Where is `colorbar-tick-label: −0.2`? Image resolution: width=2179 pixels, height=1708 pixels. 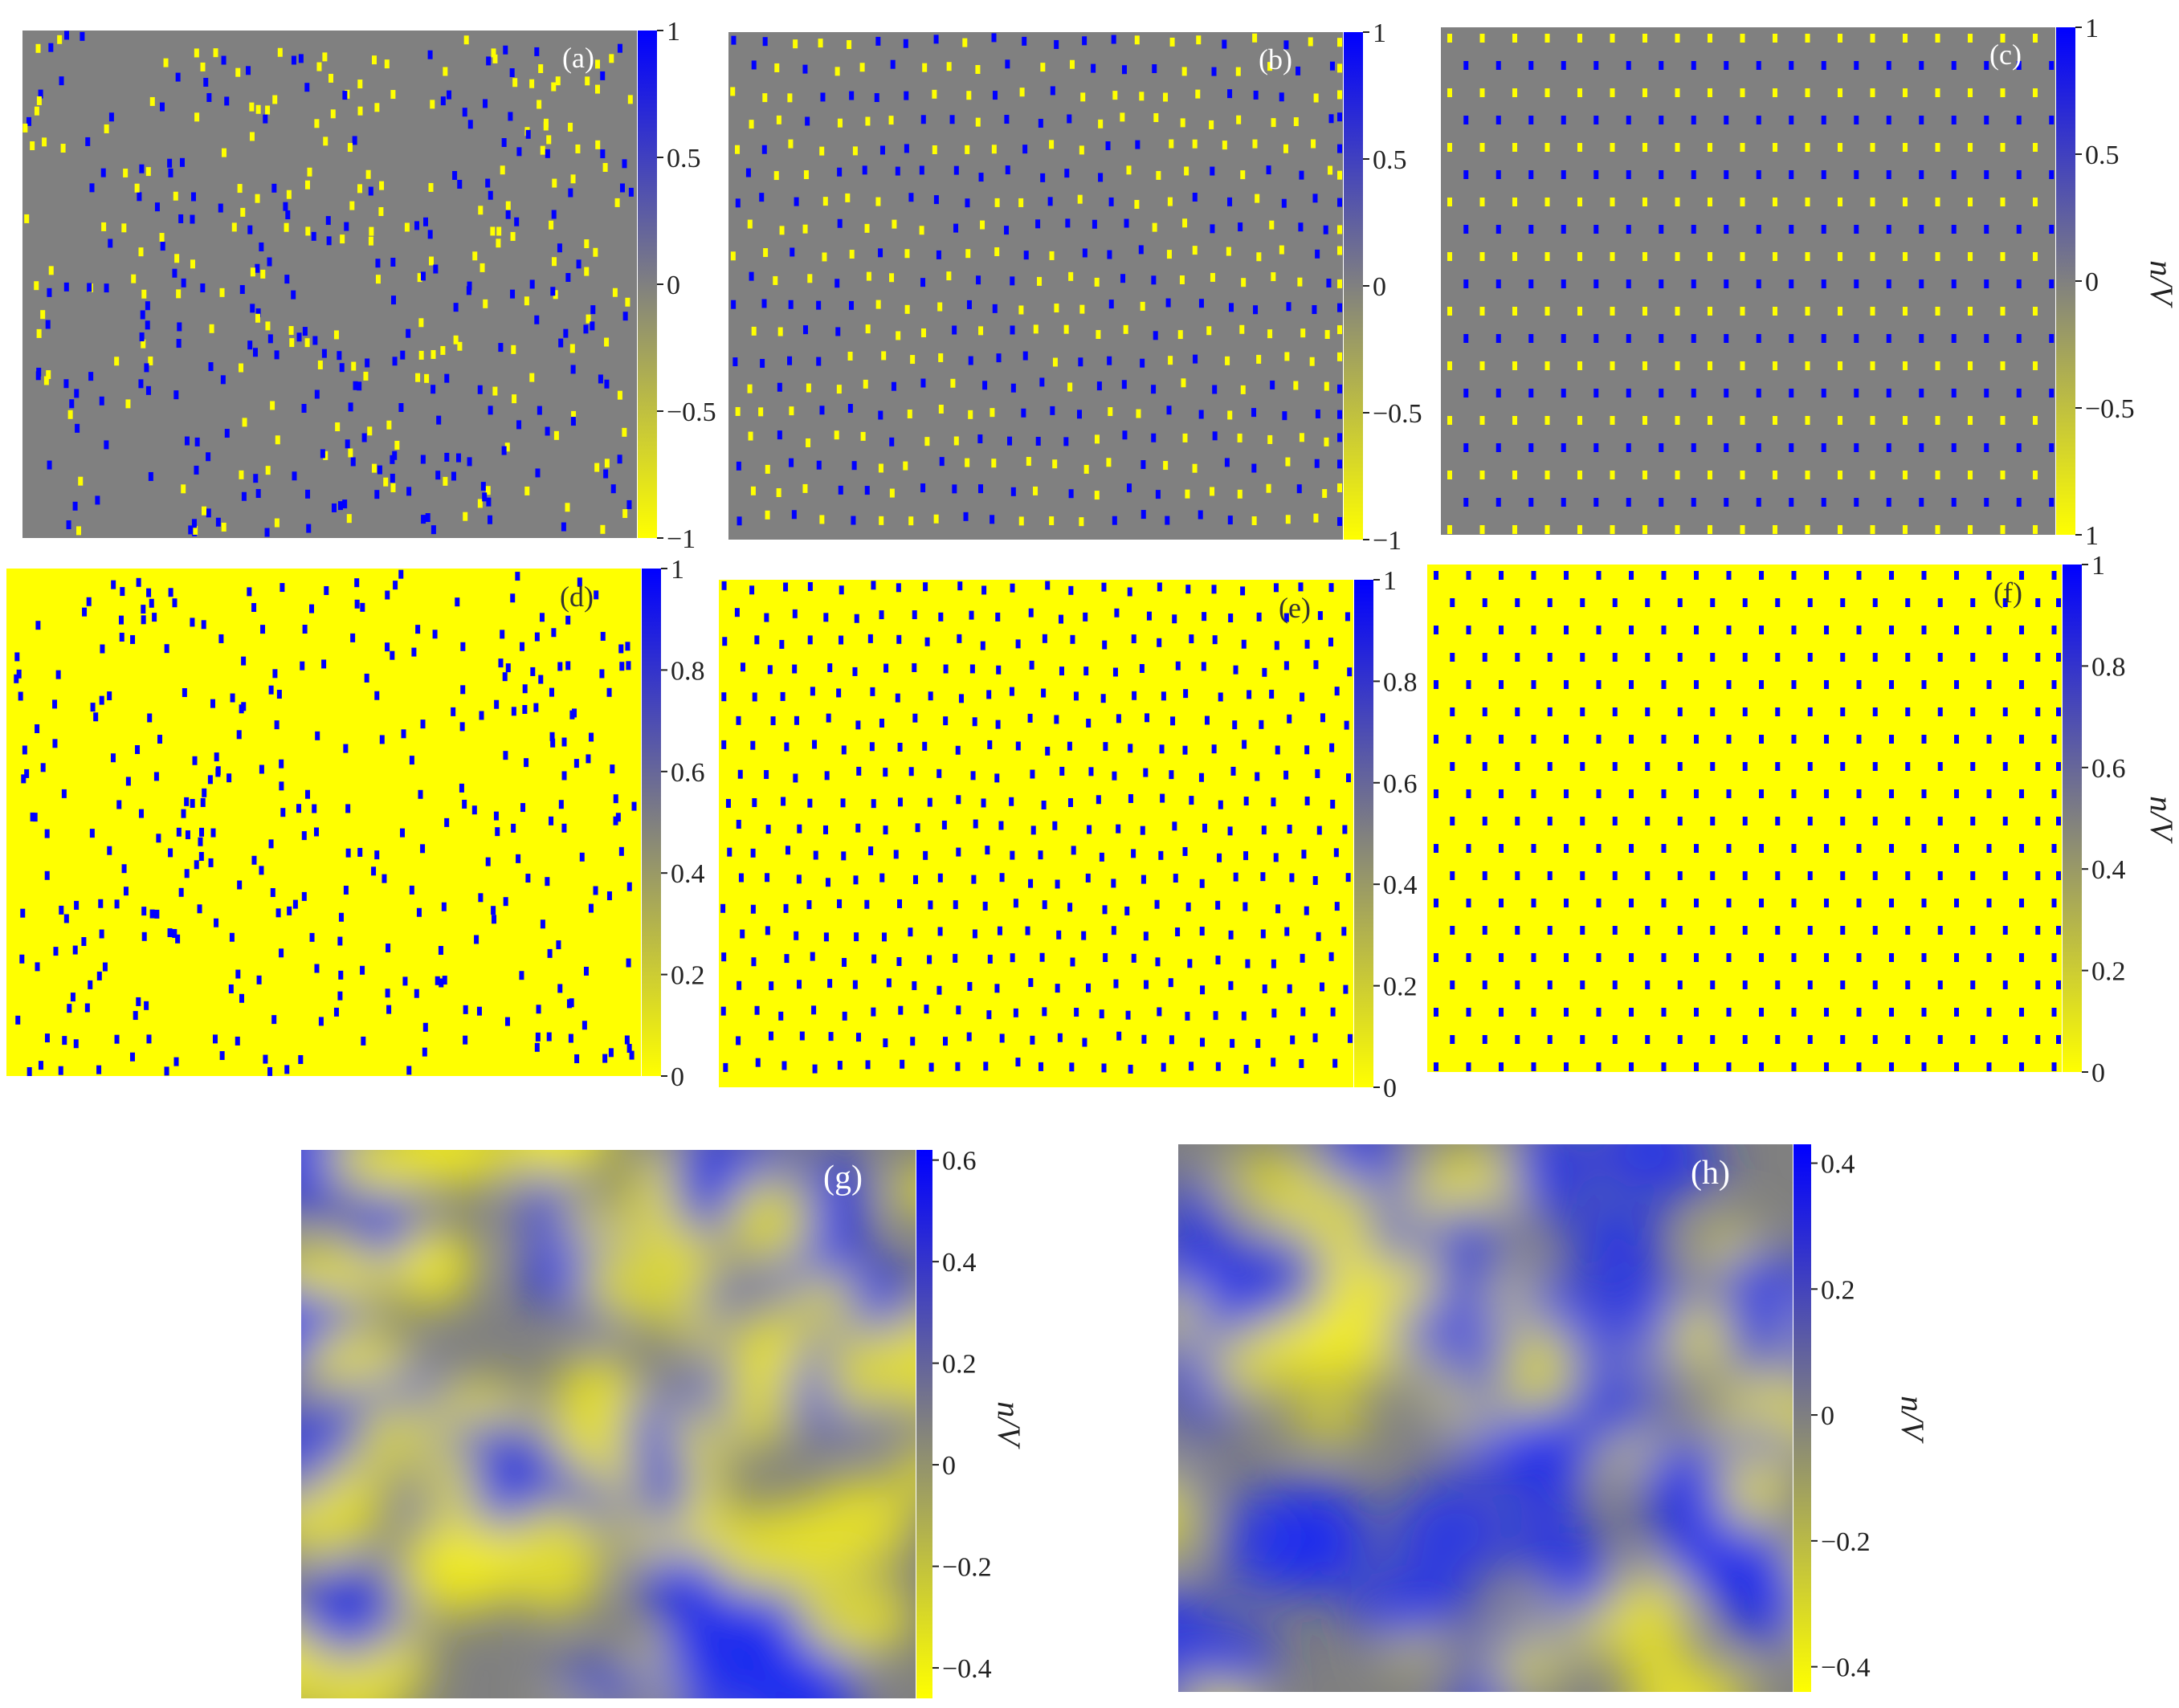
colorbar-tick-label: −0.2 is located at coordinates (1846, 1542).